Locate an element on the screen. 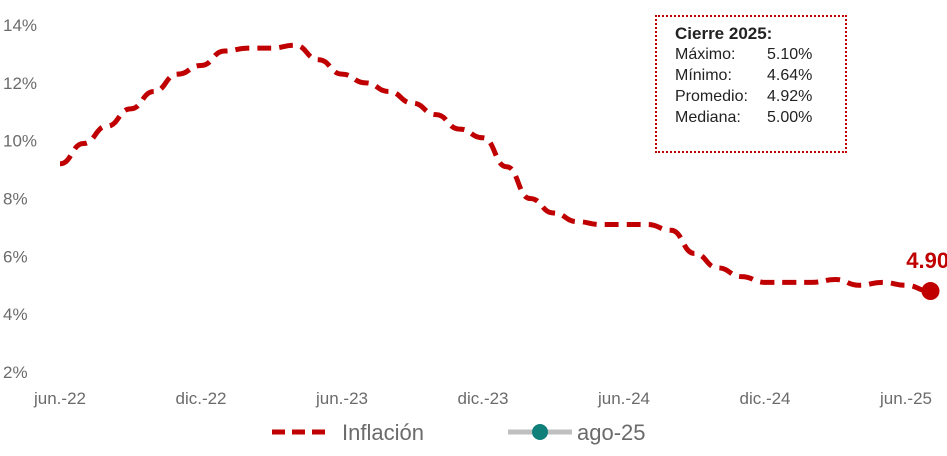 This screenshot has width=947, height=456. stats-row-promedio: Promedio: 4.92% is located at coordinates (760, 96).